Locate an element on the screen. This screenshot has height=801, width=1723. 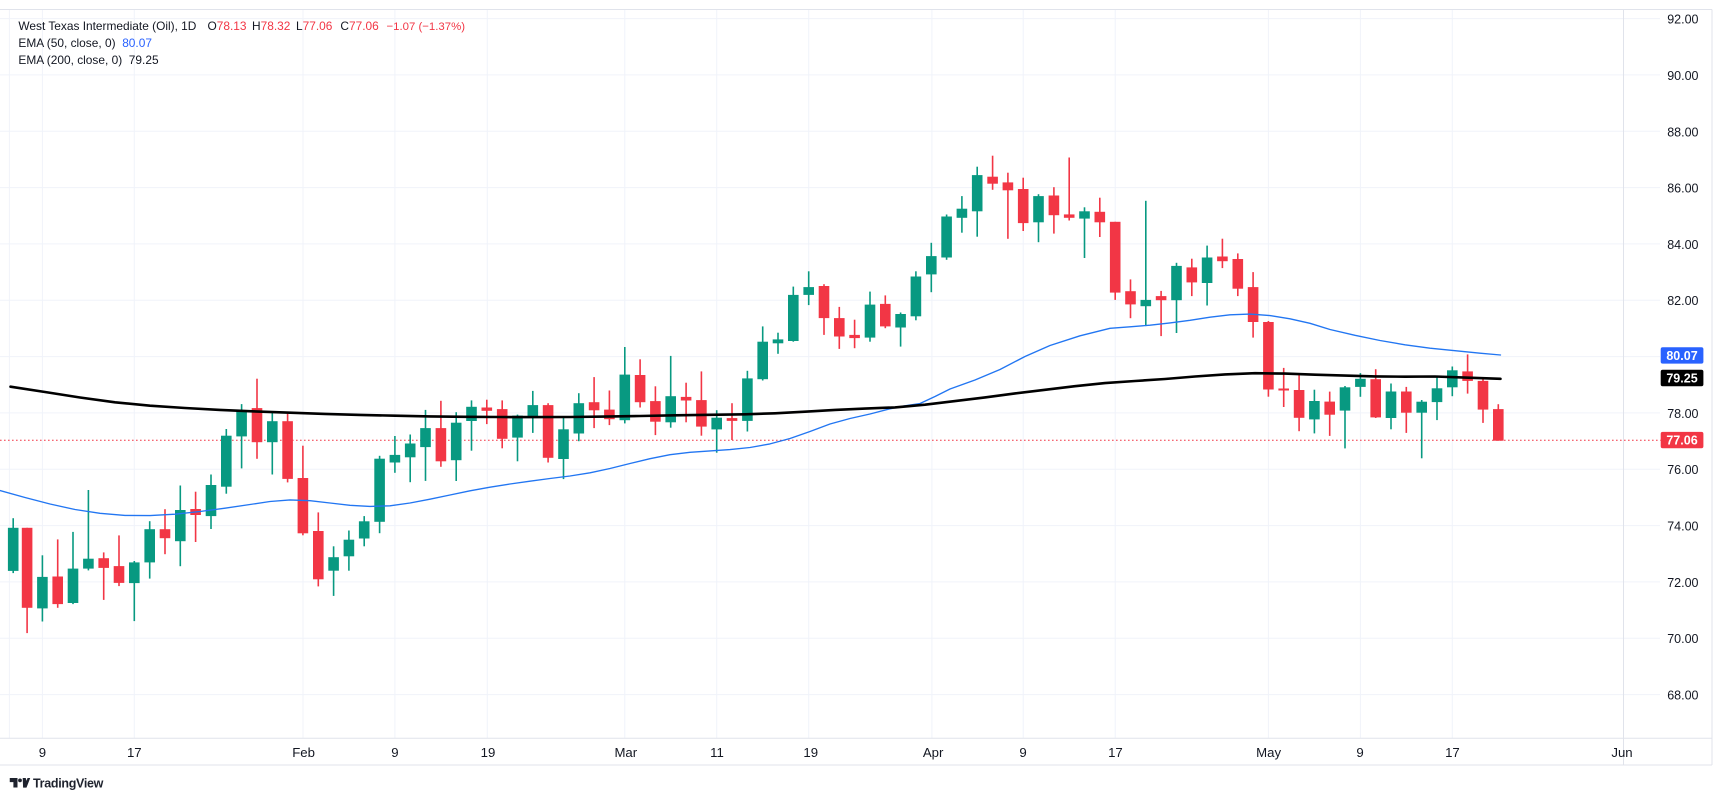
svg-text: 68.00 is located at coordinates (1682, 696).